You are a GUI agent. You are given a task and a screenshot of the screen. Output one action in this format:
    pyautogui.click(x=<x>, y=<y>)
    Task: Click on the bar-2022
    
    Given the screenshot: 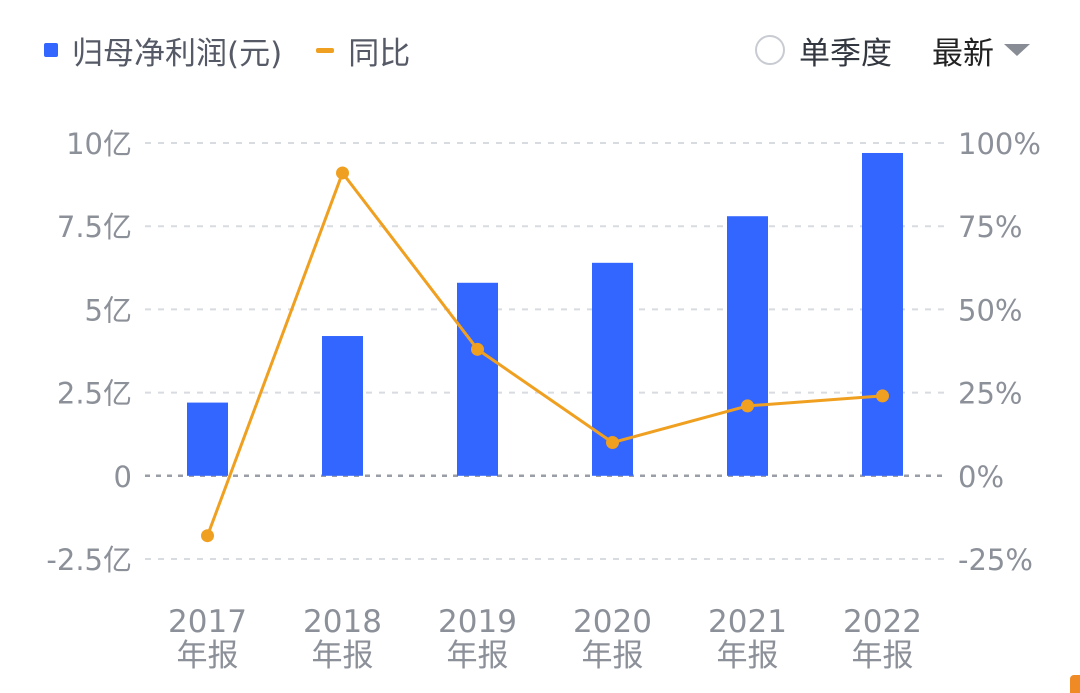 What is the action you would take?
    pyautogui.click(x=882, y=314)
    